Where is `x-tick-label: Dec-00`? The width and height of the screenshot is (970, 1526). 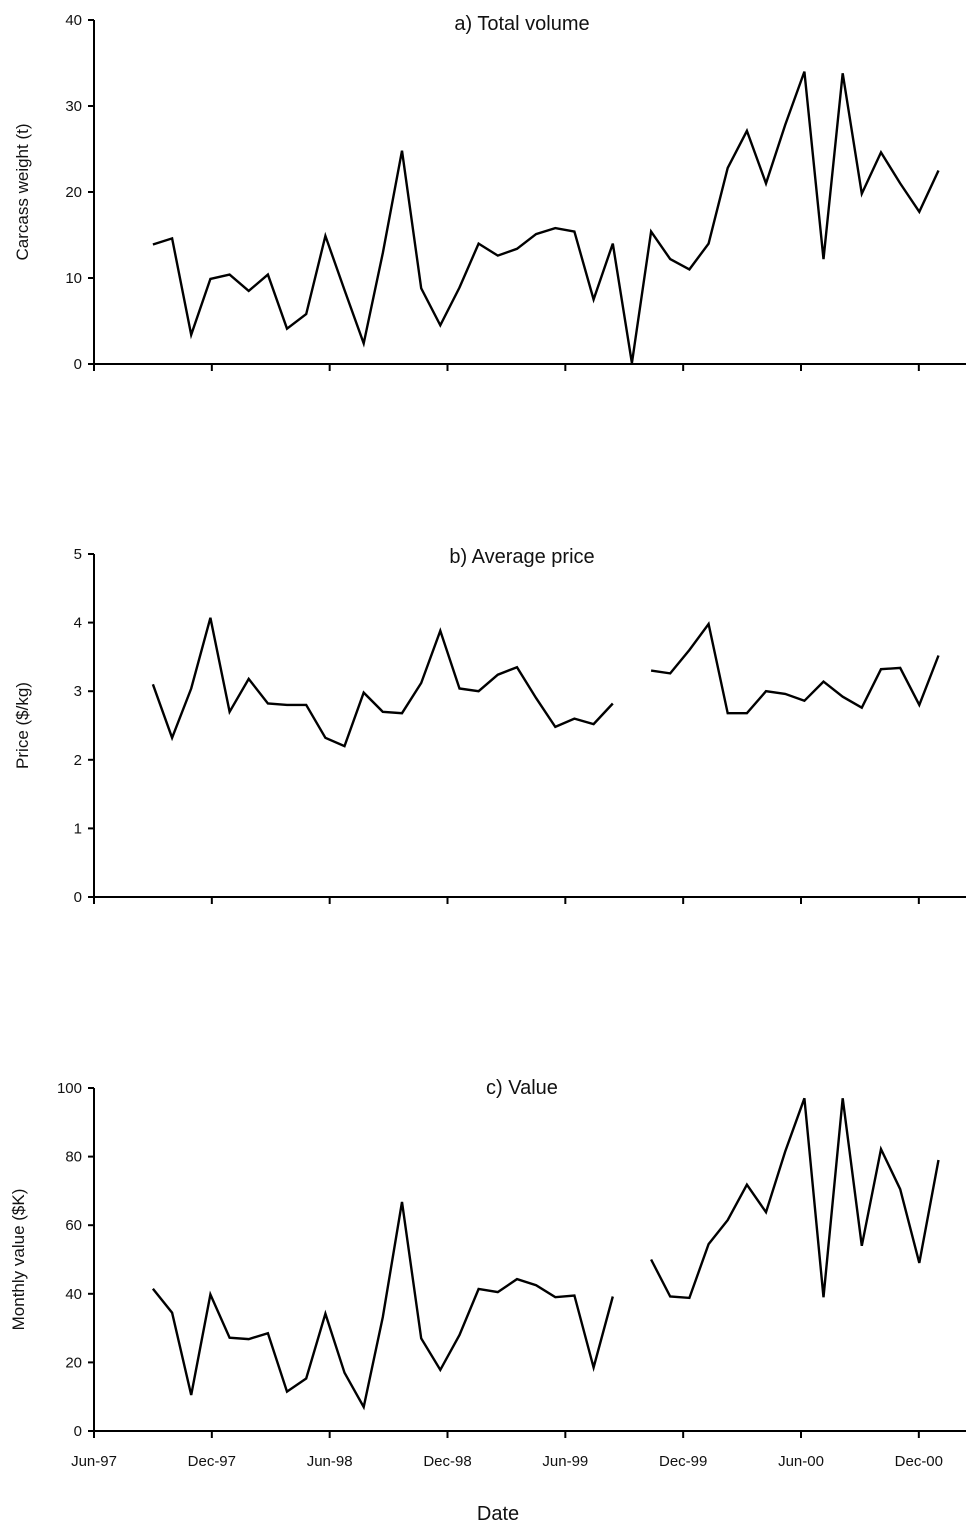
x-tick-label: Dec-00 is located at coordinates (919, 1461).